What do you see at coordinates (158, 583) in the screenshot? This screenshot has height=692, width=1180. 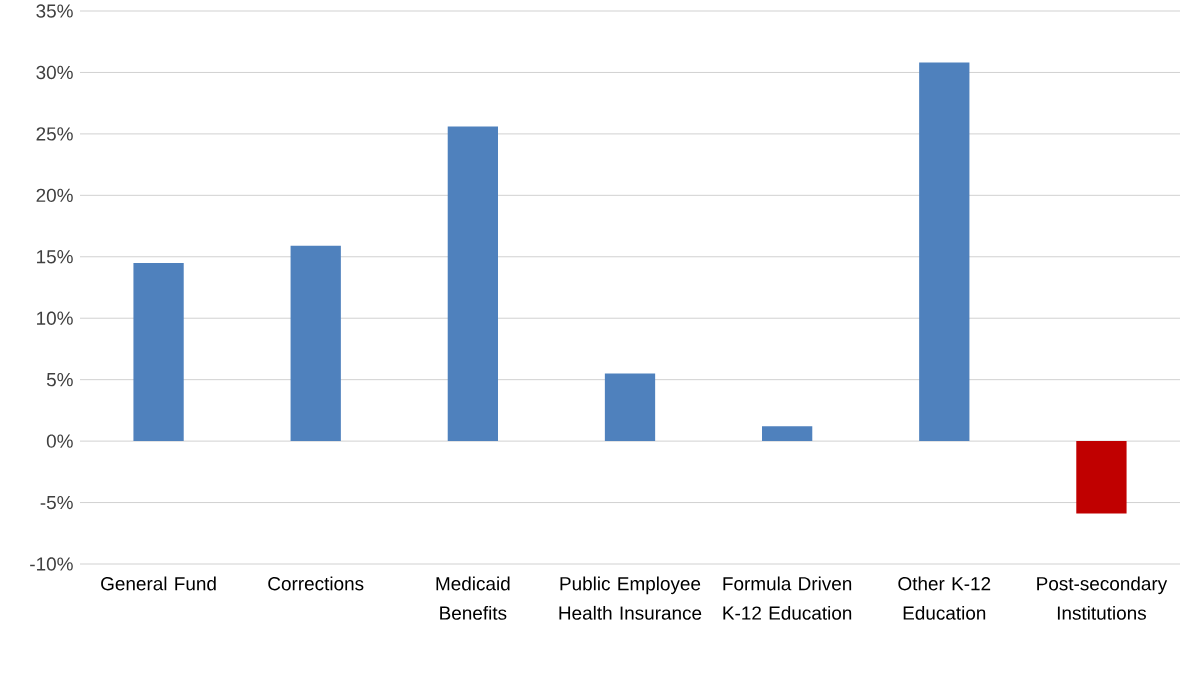 I see `x-tick-label: General Fund` at bounding box center [158, 583].